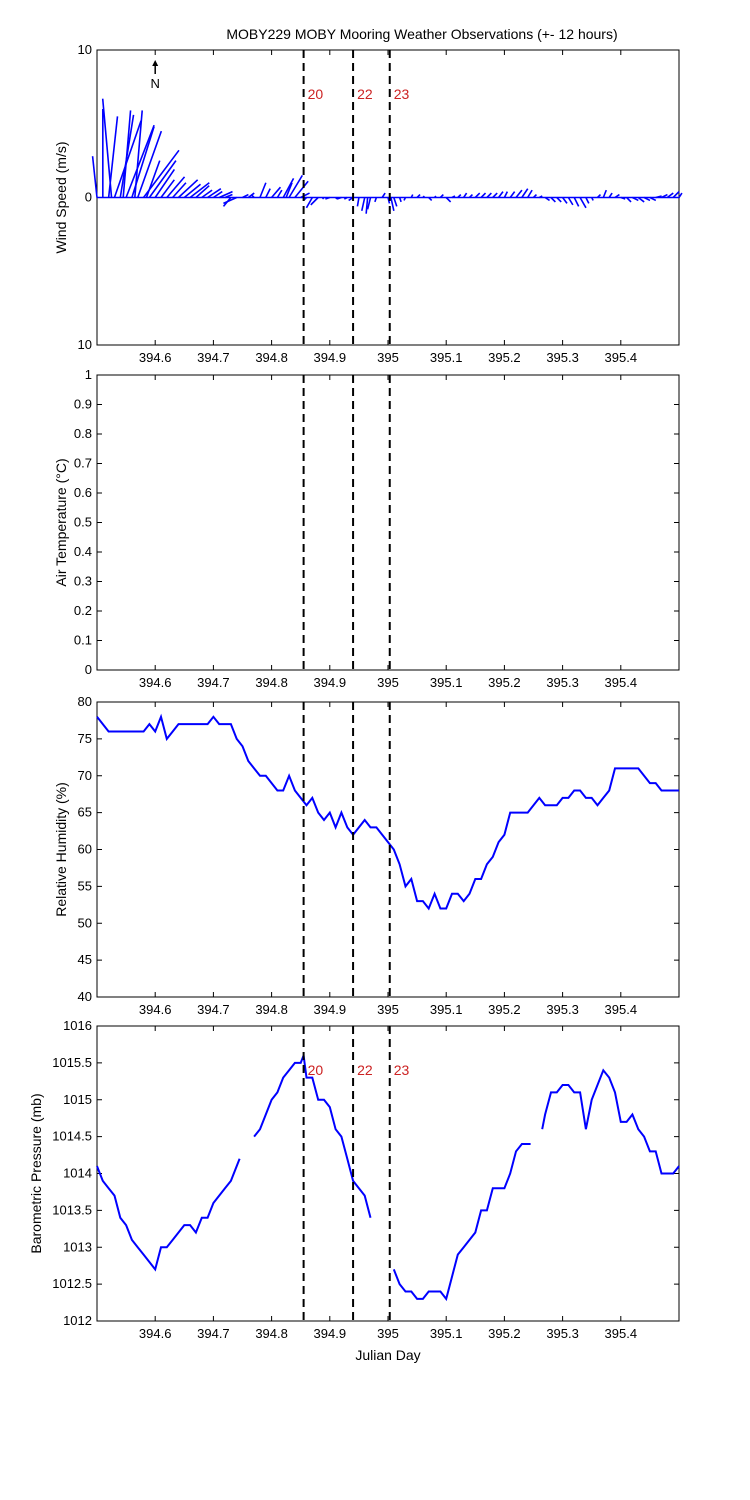 The height and width of the screenshot is (1500, 750). What do you see at coordinates (85, 996) in the screenshot?
I see `y-tick-label: 40` at bounding box center [85, 996].